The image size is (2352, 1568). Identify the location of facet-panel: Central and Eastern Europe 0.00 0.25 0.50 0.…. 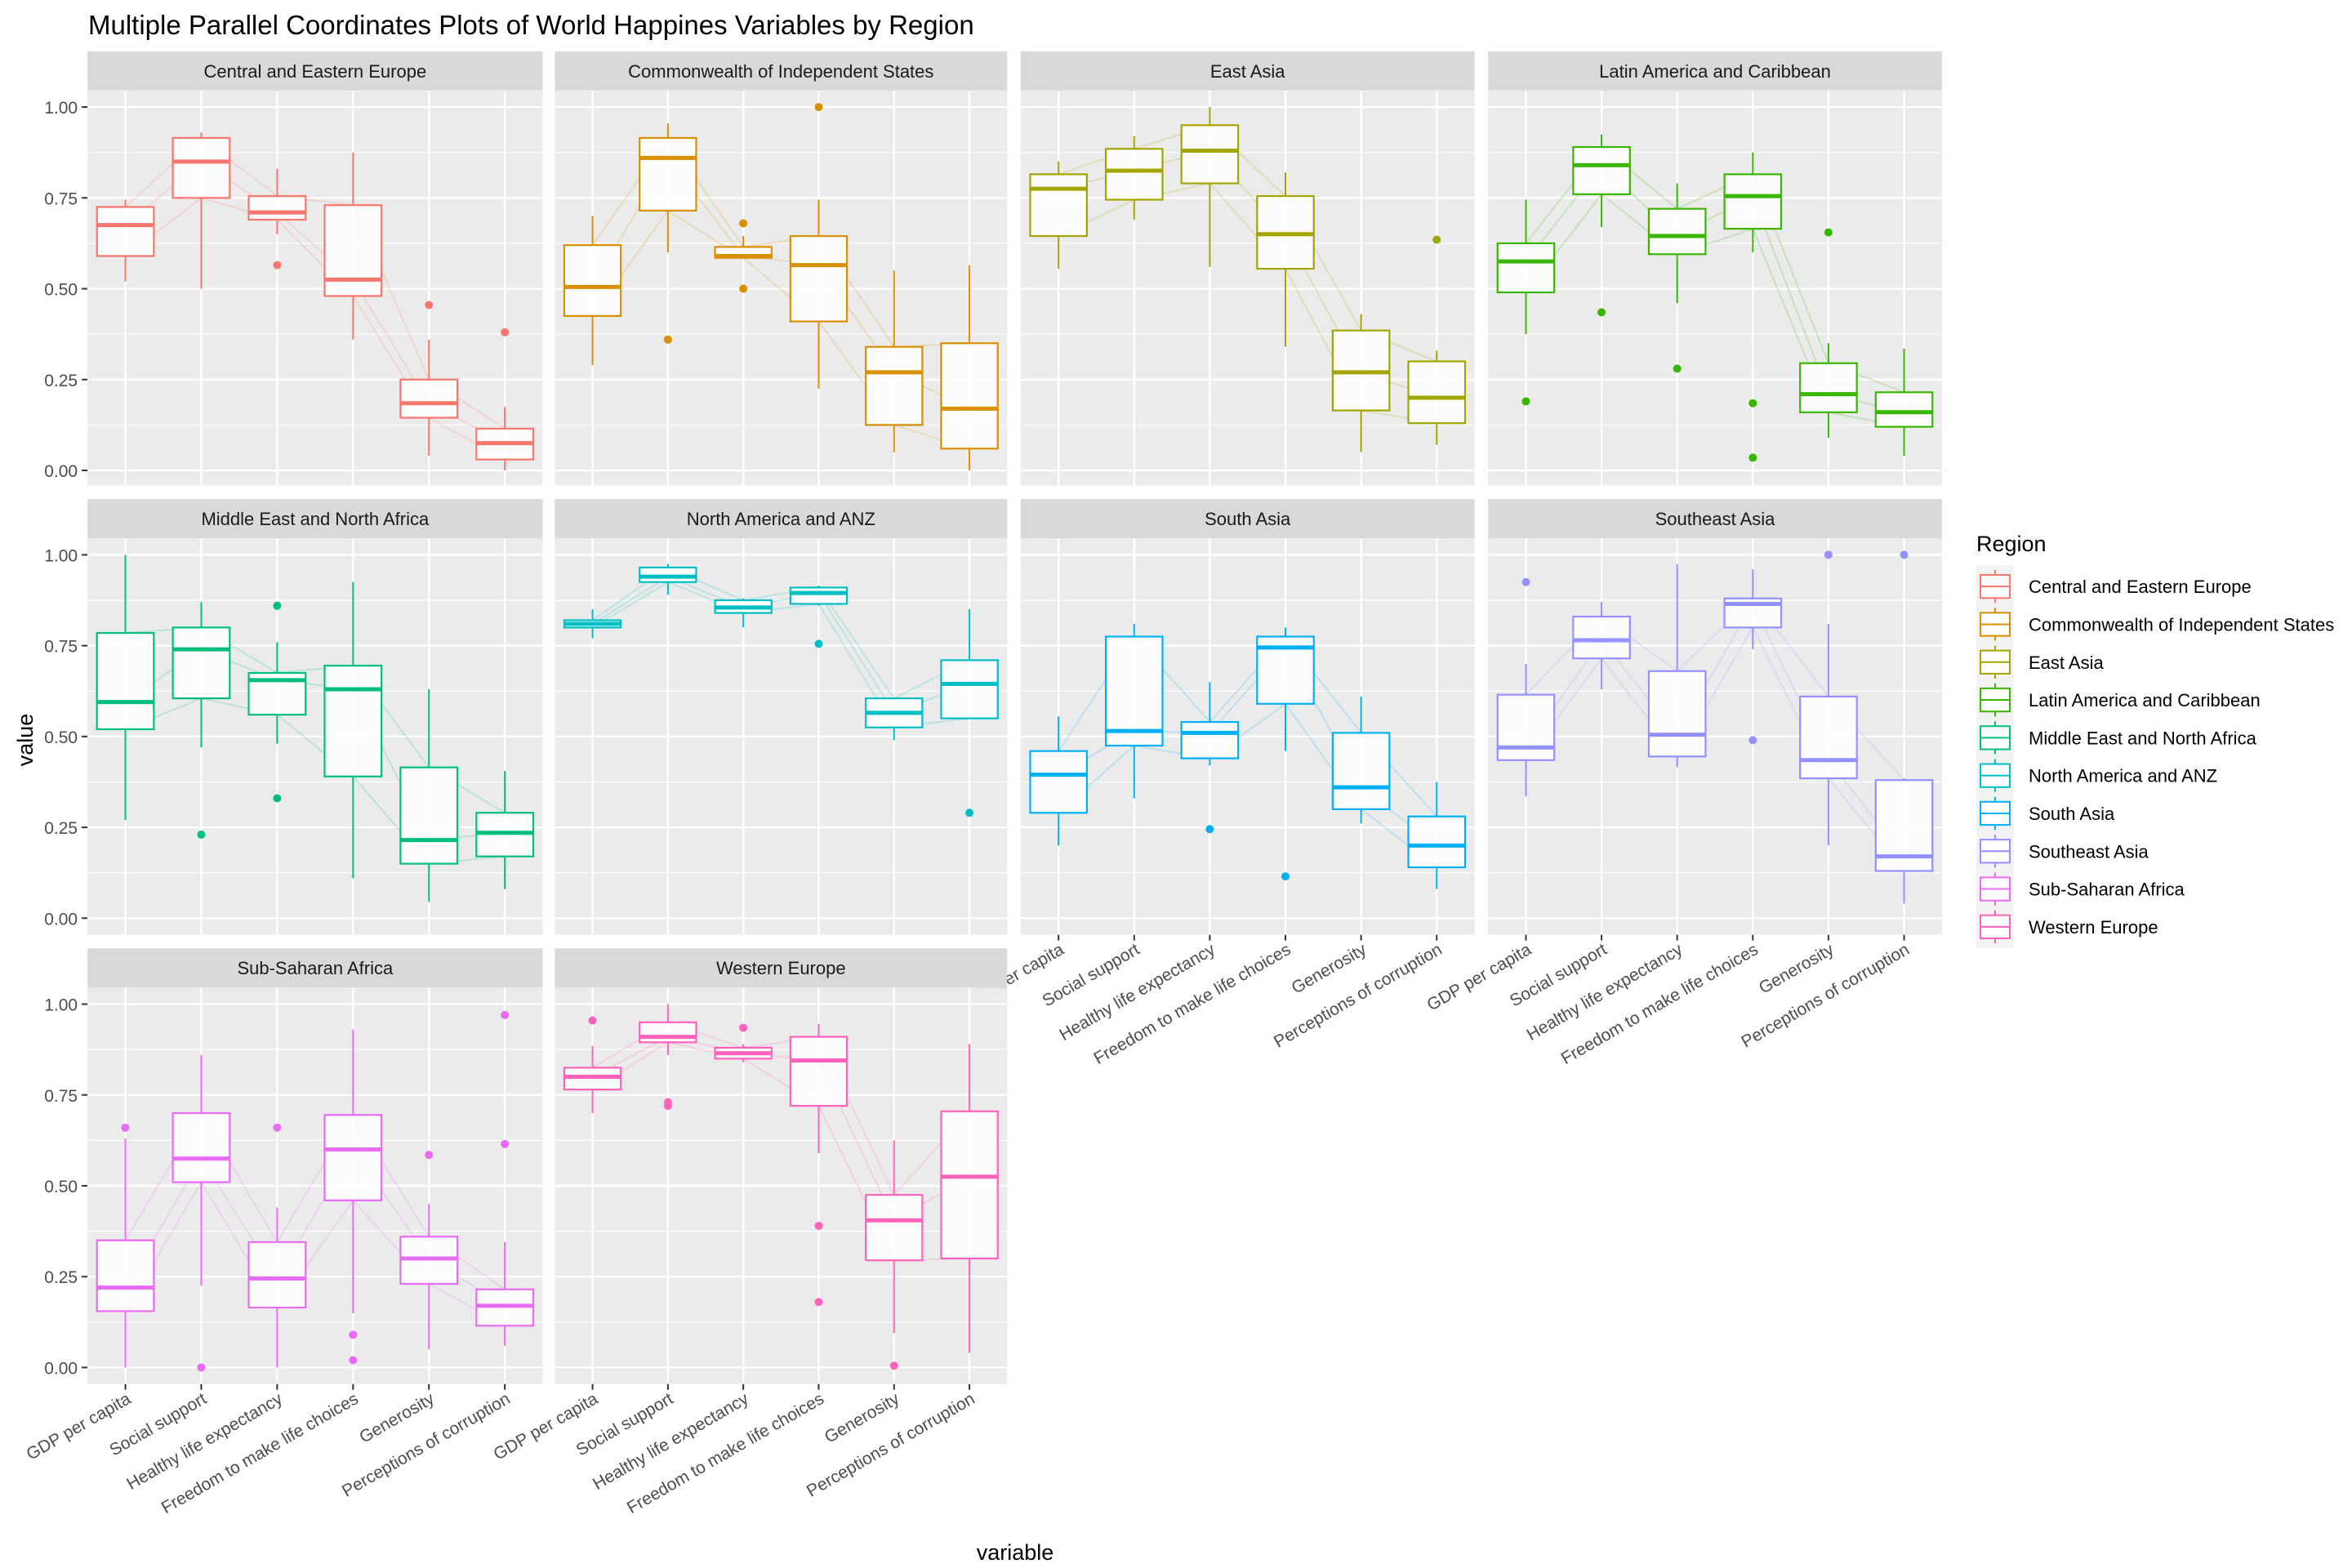
(293, 268).